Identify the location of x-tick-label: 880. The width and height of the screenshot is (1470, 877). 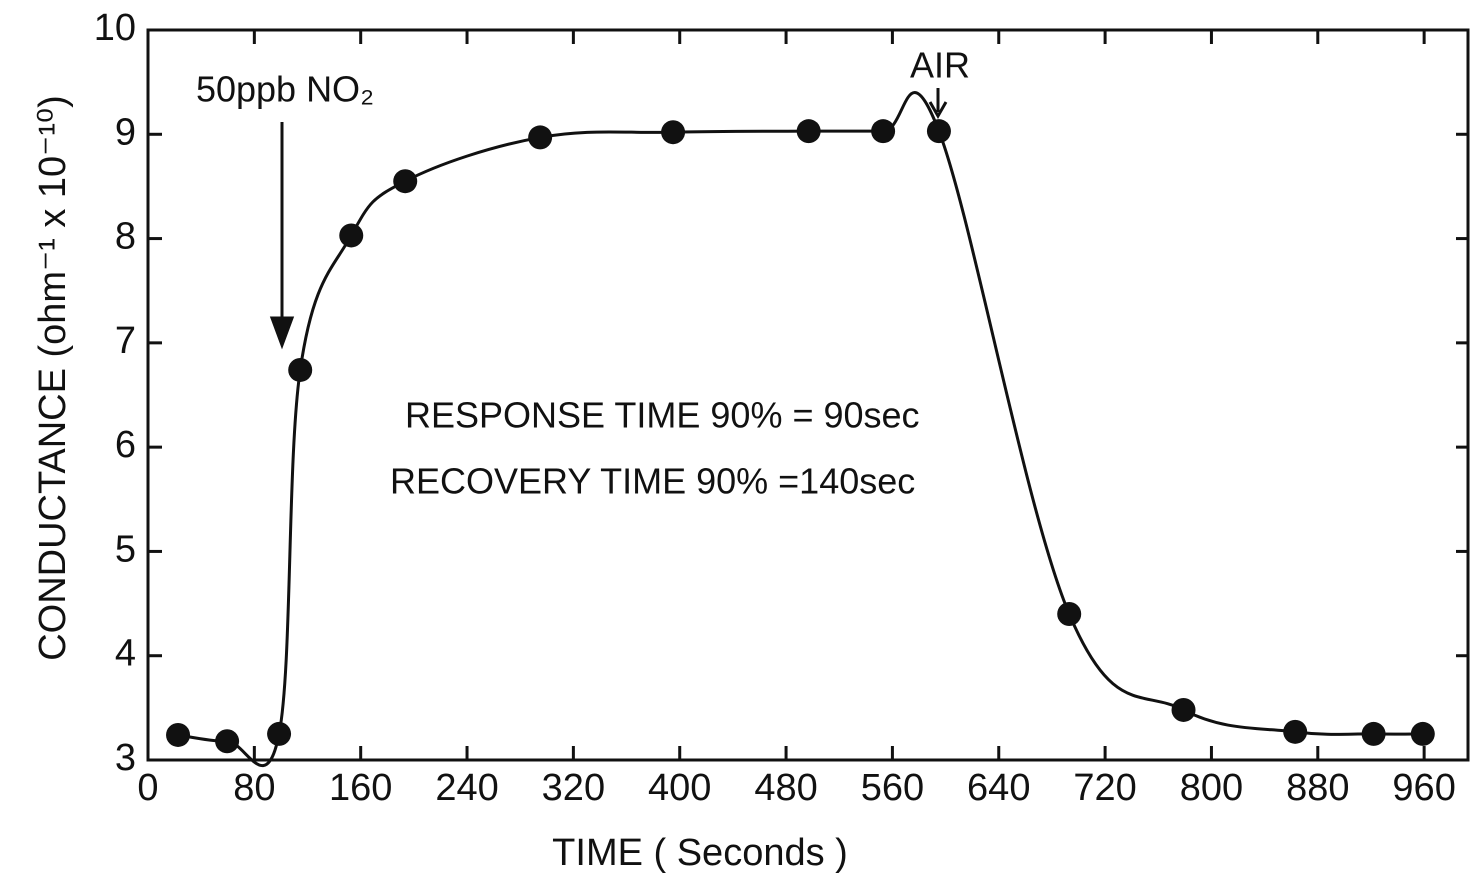
(1317, 788).